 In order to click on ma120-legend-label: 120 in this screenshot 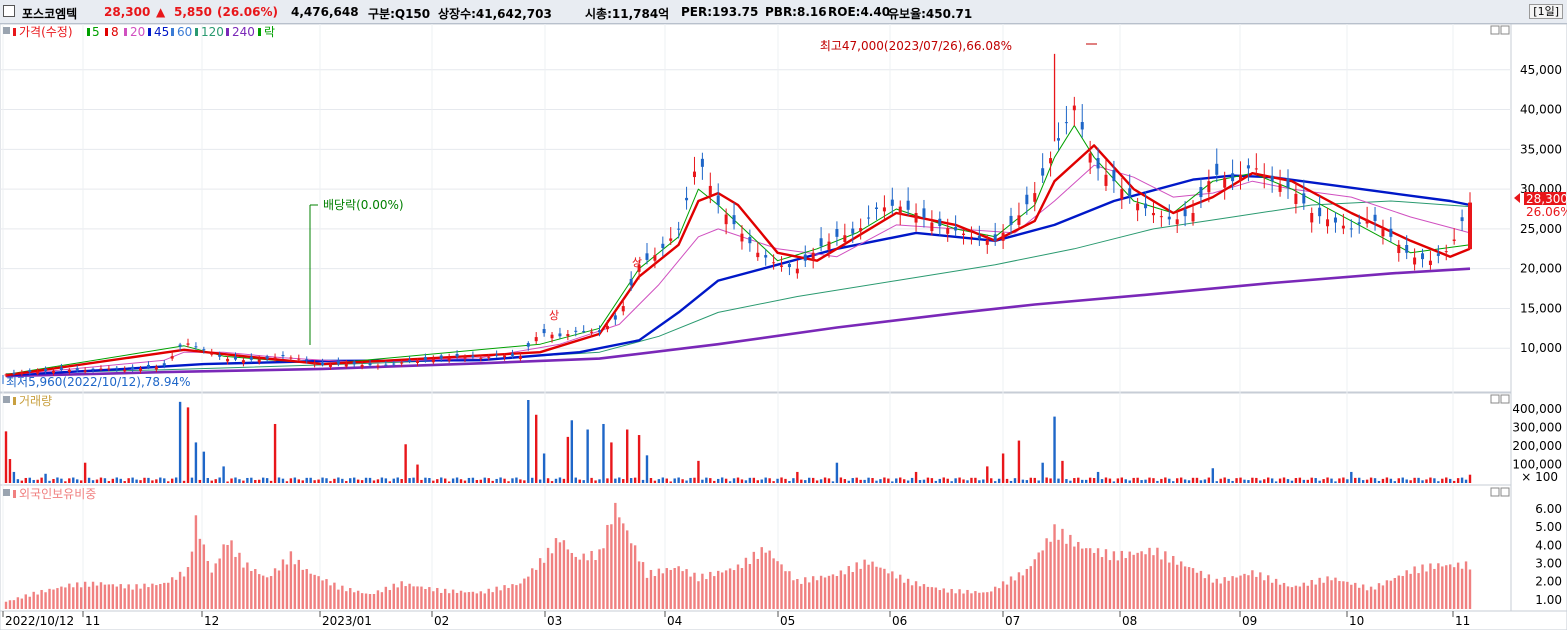, I will do `click(212, 32)`.